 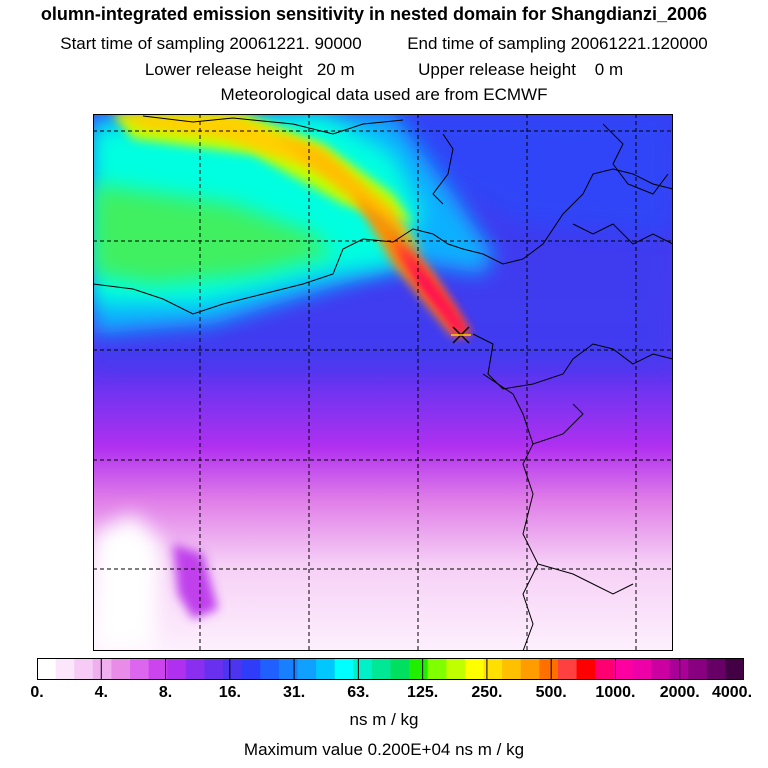 I want to click on colorbar-tick-label: 0., so click(x=37, y=692).